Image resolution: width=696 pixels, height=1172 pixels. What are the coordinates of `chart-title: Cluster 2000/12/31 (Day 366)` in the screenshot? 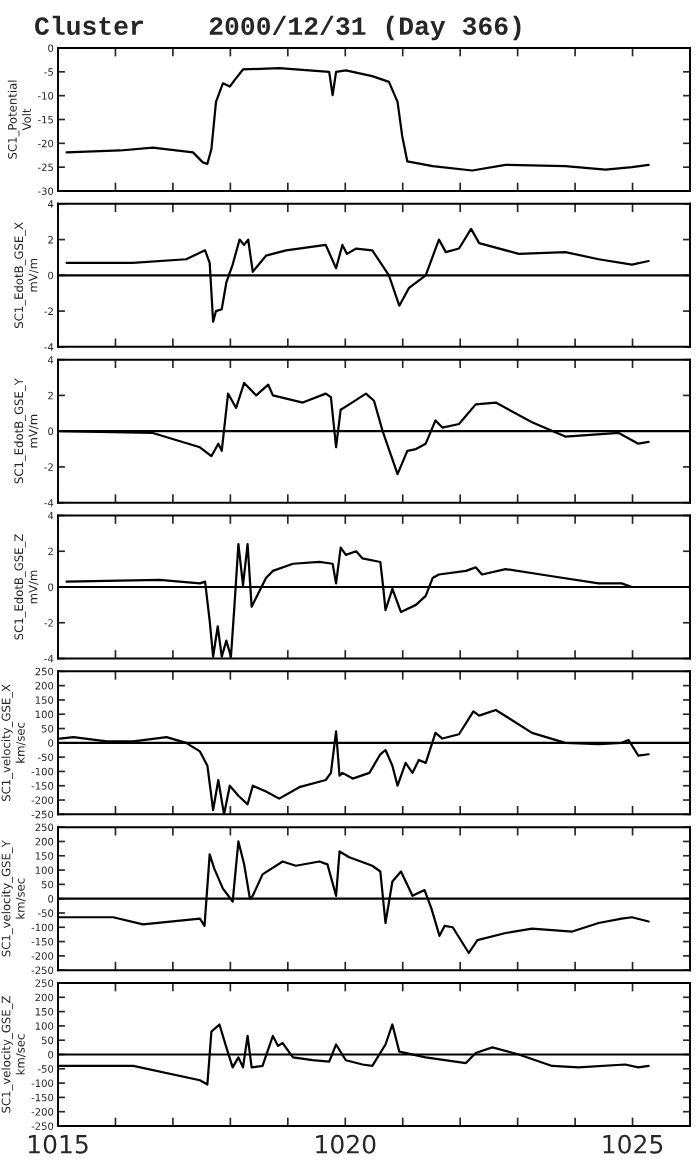 It's located at (278, 28).